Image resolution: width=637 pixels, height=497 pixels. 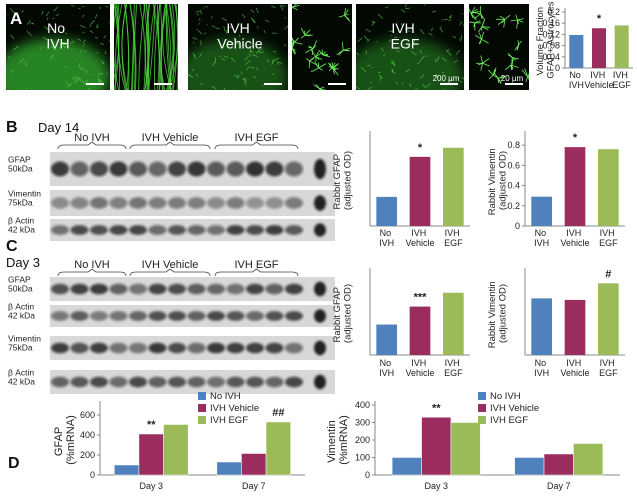 What do you see at coordinates (202, 396) in the screenshot?
I see `legend-swatch` at bounding box center [202, 396].